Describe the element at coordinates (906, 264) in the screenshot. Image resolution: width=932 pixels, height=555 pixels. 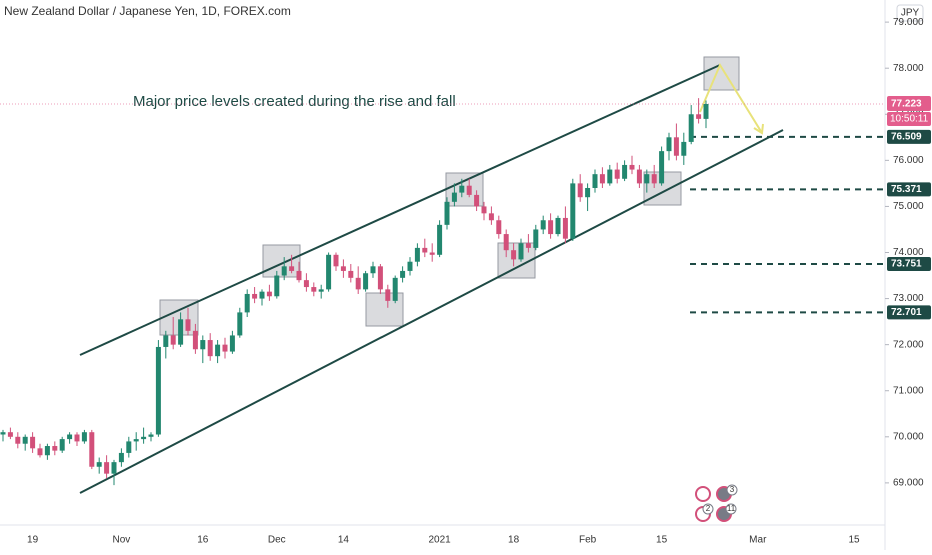
I see `level-label: 73.751` at that location.